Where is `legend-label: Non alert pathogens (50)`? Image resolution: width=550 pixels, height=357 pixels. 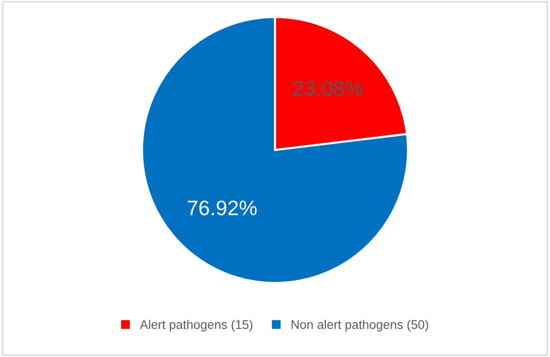 legend-label: Non alert pathogens (50) is located at coordinates (360, 326).